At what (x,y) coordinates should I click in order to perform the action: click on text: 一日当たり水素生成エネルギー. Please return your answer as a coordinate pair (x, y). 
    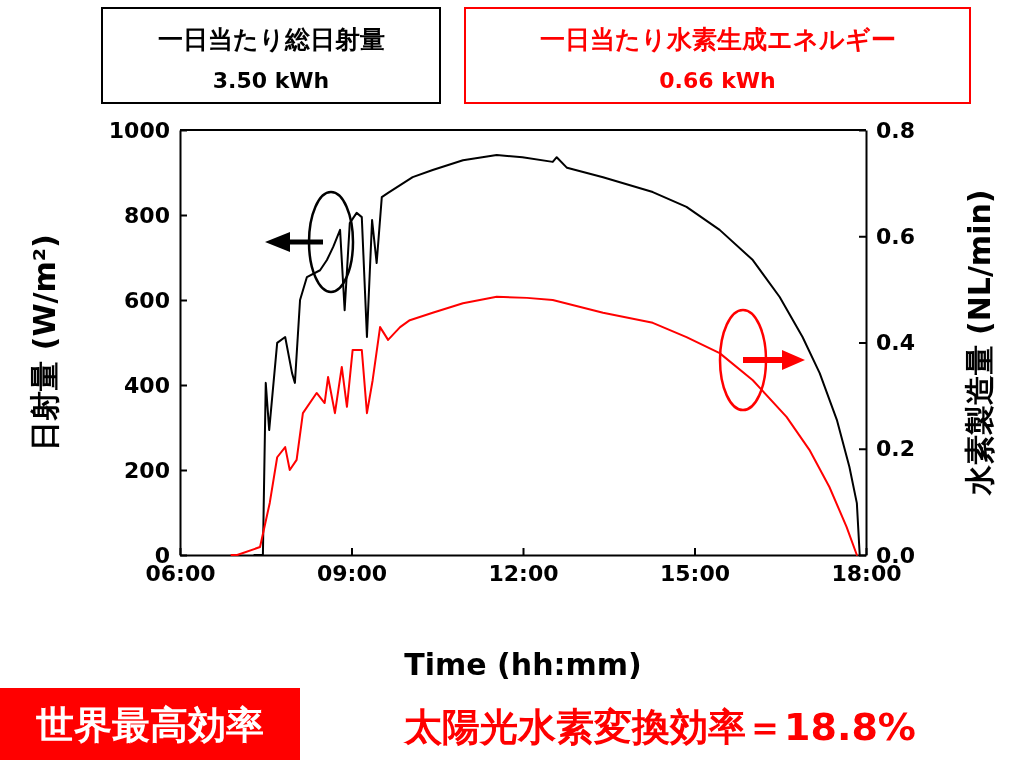
    Looking at the image, I should click on (717, 39).